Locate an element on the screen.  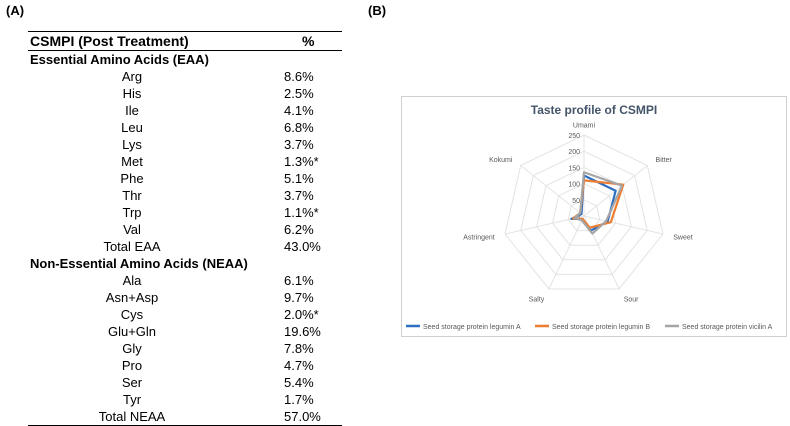
total-value: 43.0% is located at coordinates (302, 246).